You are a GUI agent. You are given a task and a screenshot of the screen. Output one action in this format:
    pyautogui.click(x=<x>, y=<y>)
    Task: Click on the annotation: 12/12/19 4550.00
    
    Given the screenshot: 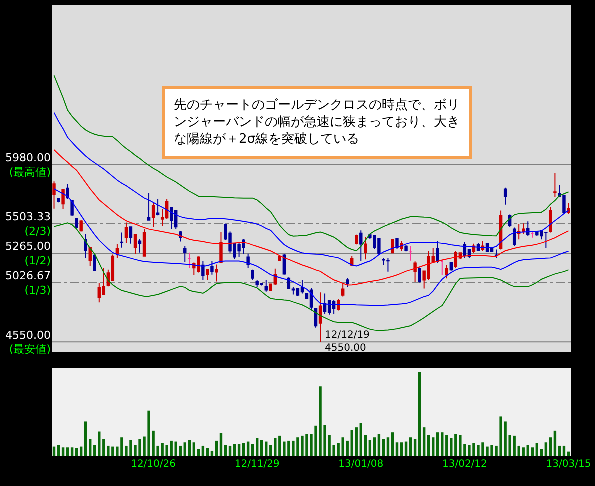 What is the action you would take?
    pyautogui.click(x=347, y=342)
    